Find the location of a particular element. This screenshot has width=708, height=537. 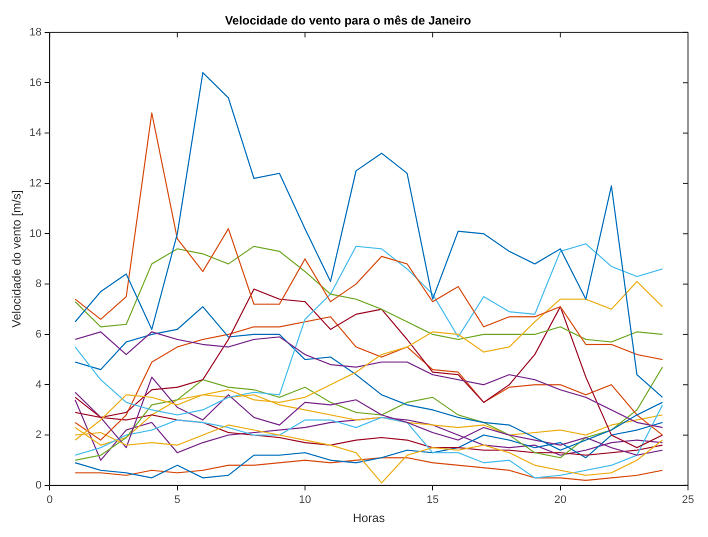

y-tick-label: 6 is located at coordinates (39, 334).